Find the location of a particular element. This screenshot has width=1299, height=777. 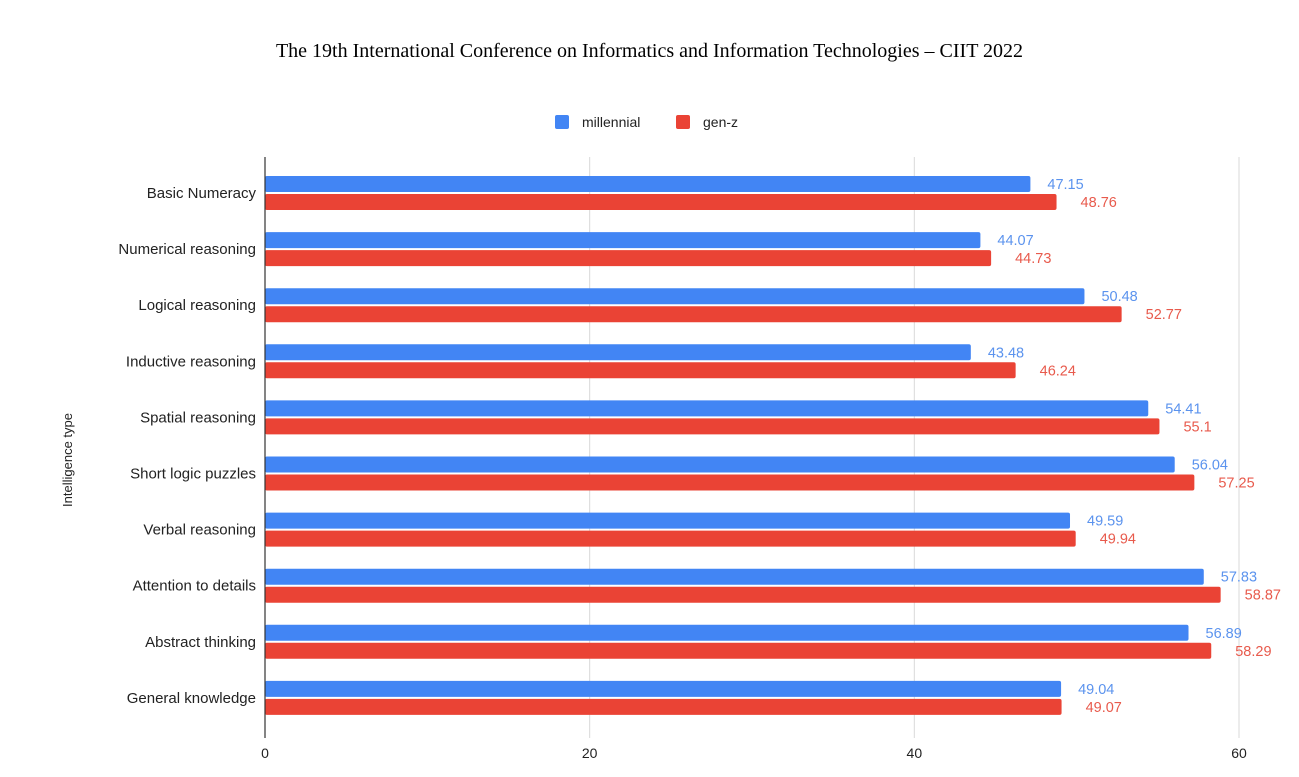

data-label-millennial: 49.04 is located at coordinates (1096, 690).